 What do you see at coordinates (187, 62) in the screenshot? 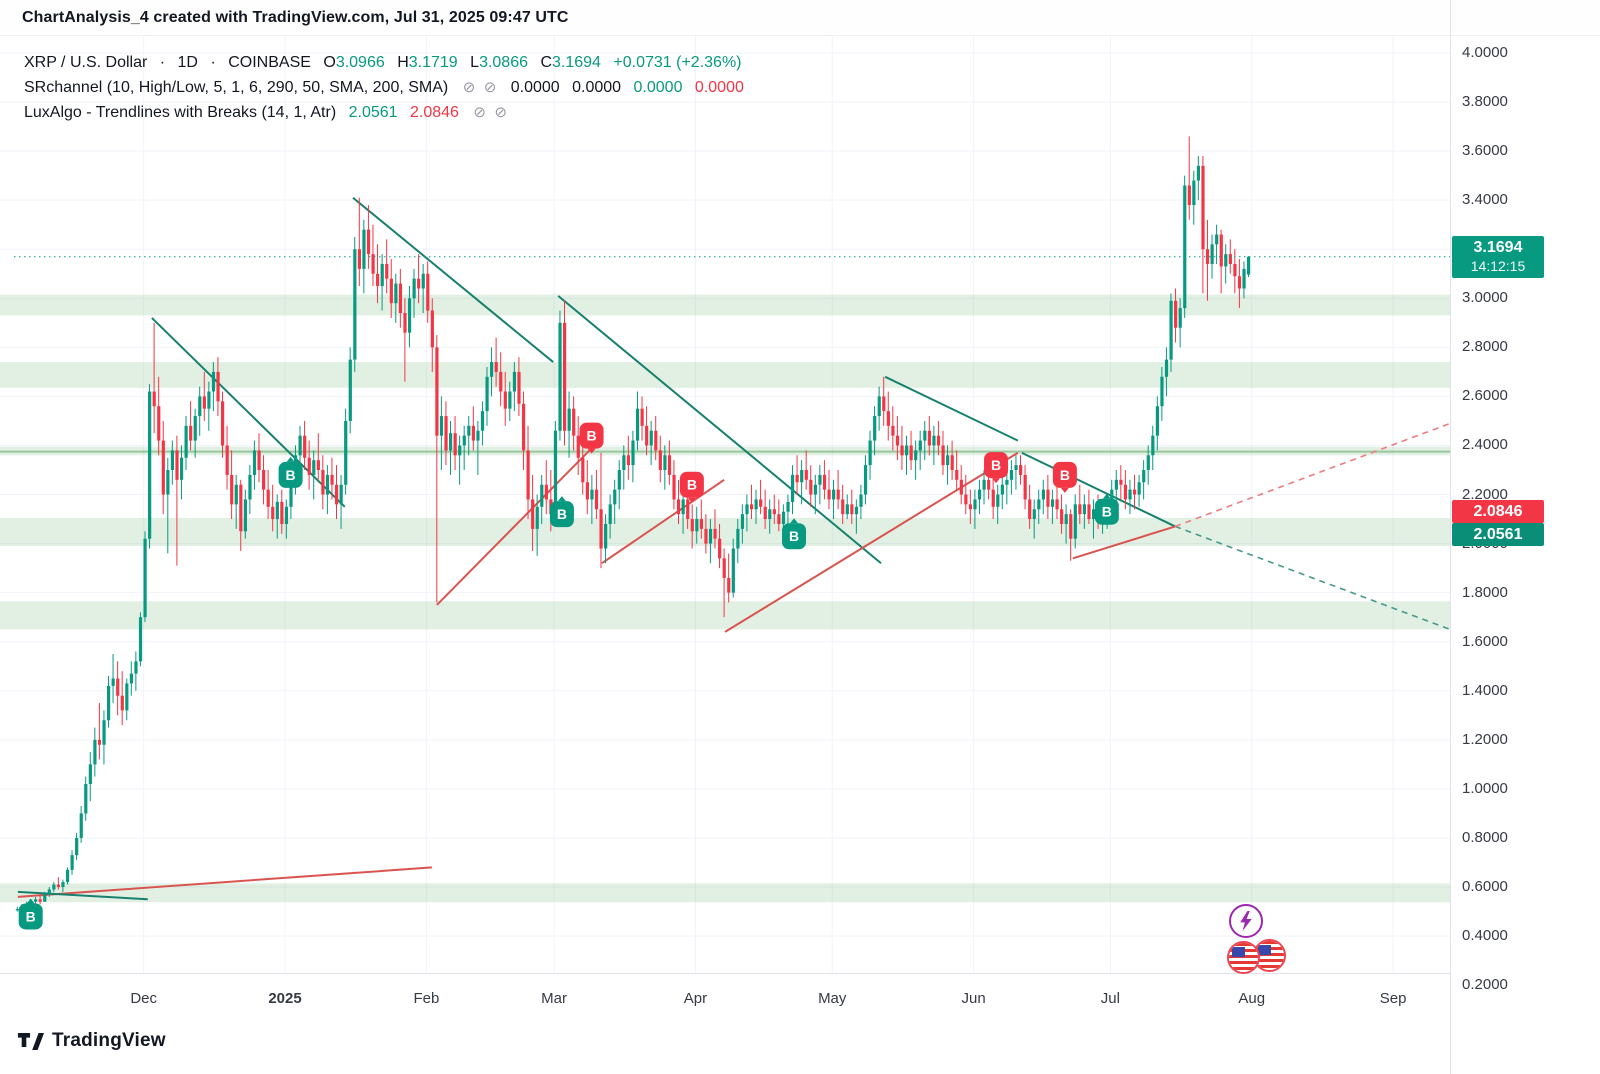
I see `symbol-interval: 1D` at bounding box center [187, 62].